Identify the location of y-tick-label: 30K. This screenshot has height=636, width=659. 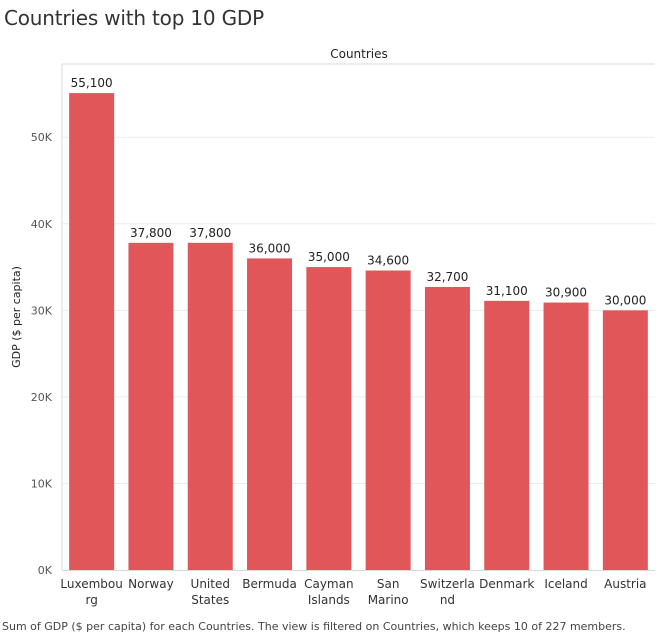
(42, 310).